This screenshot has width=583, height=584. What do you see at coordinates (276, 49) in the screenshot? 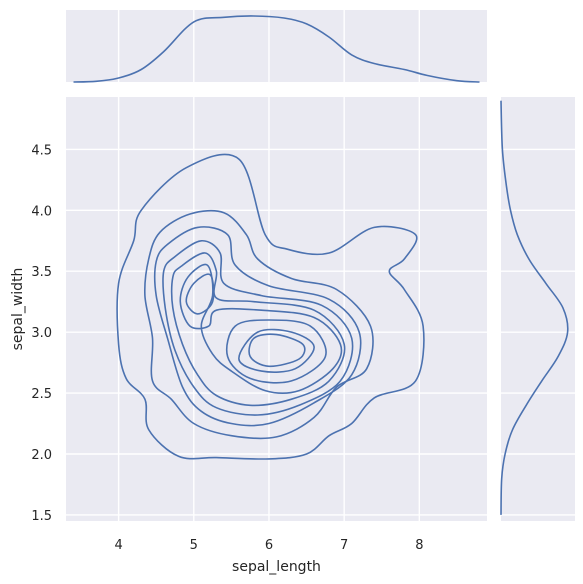
I see `marginal-x-density-curve` at bounding box center [276, 49].